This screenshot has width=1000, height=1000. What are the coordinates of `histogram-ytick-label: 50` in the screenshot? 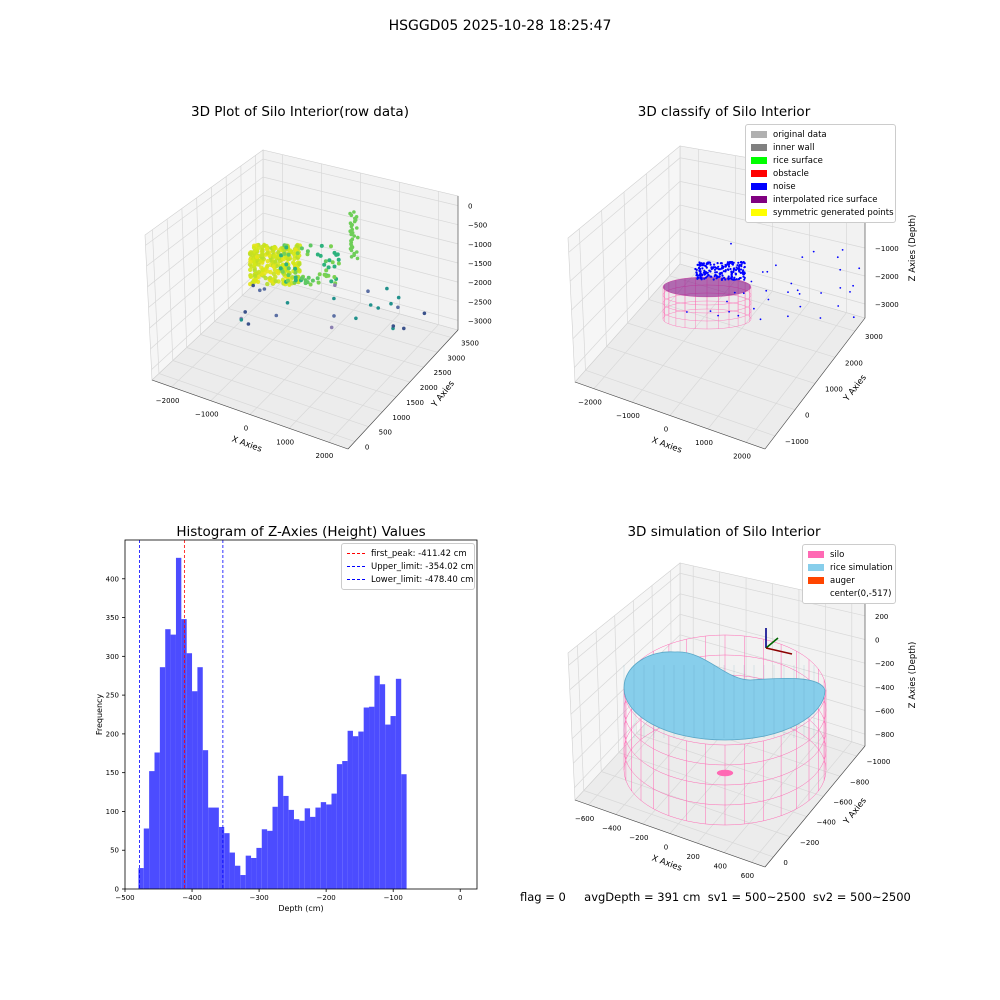 It's located at (114, 851).